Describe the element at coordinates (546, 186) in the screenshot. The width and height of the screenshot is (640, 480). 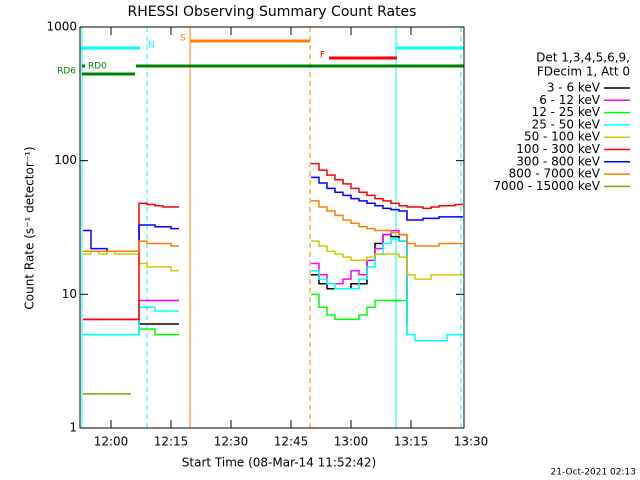
I see `legend-label: 7000 - 15000 keV` at that location.